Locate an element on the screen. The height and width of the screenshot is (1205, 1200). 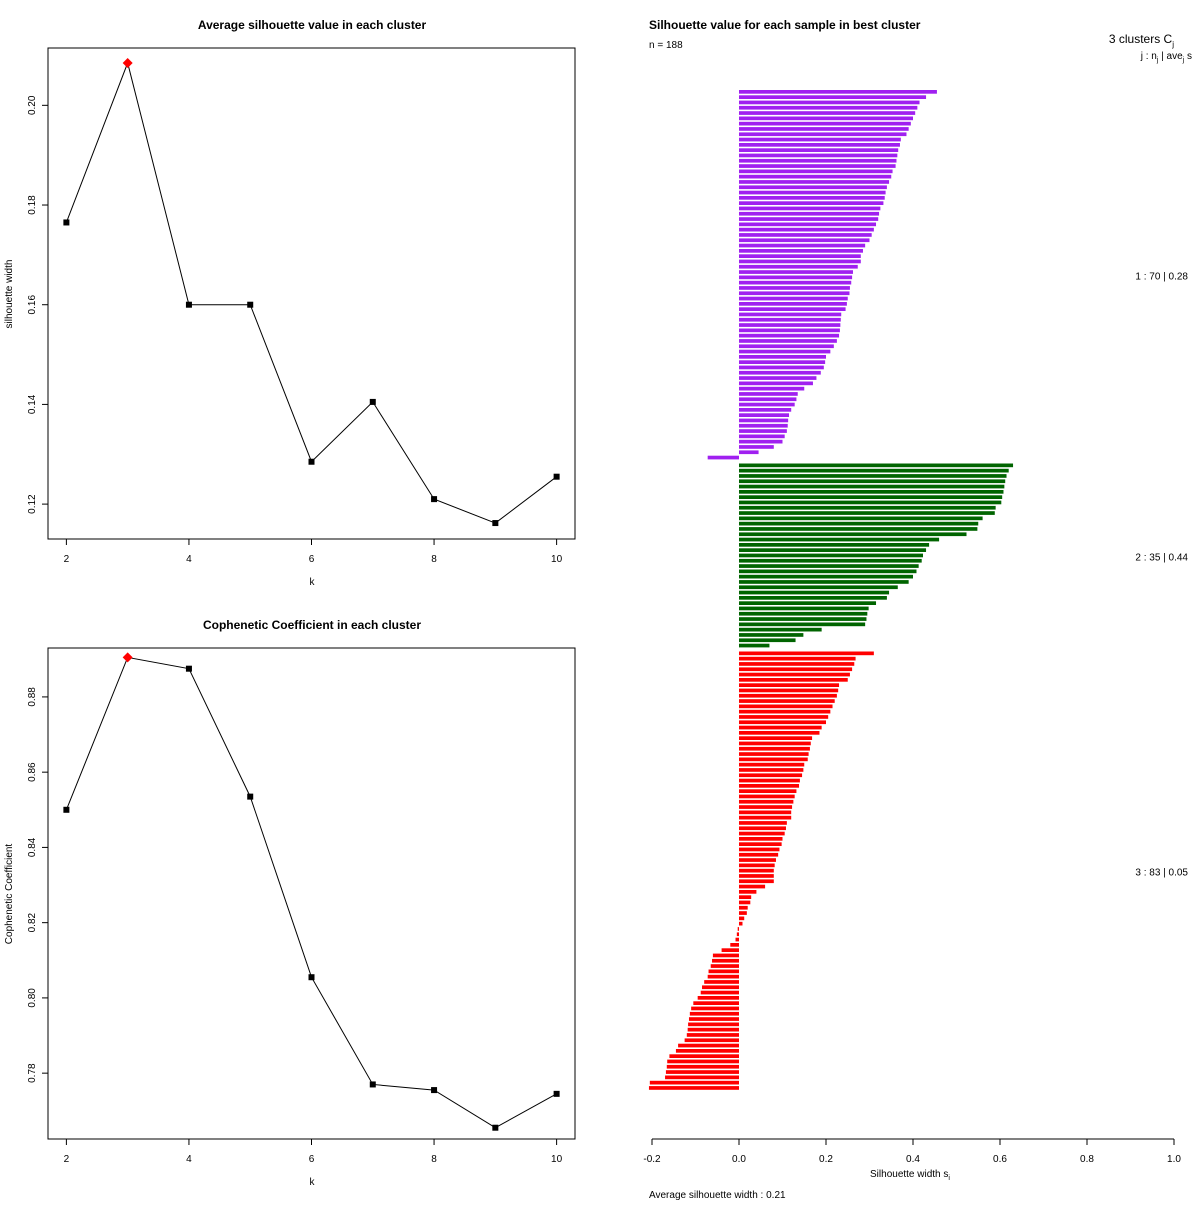
y-tick-label: 0.86 is located at coordinates (32, 772).